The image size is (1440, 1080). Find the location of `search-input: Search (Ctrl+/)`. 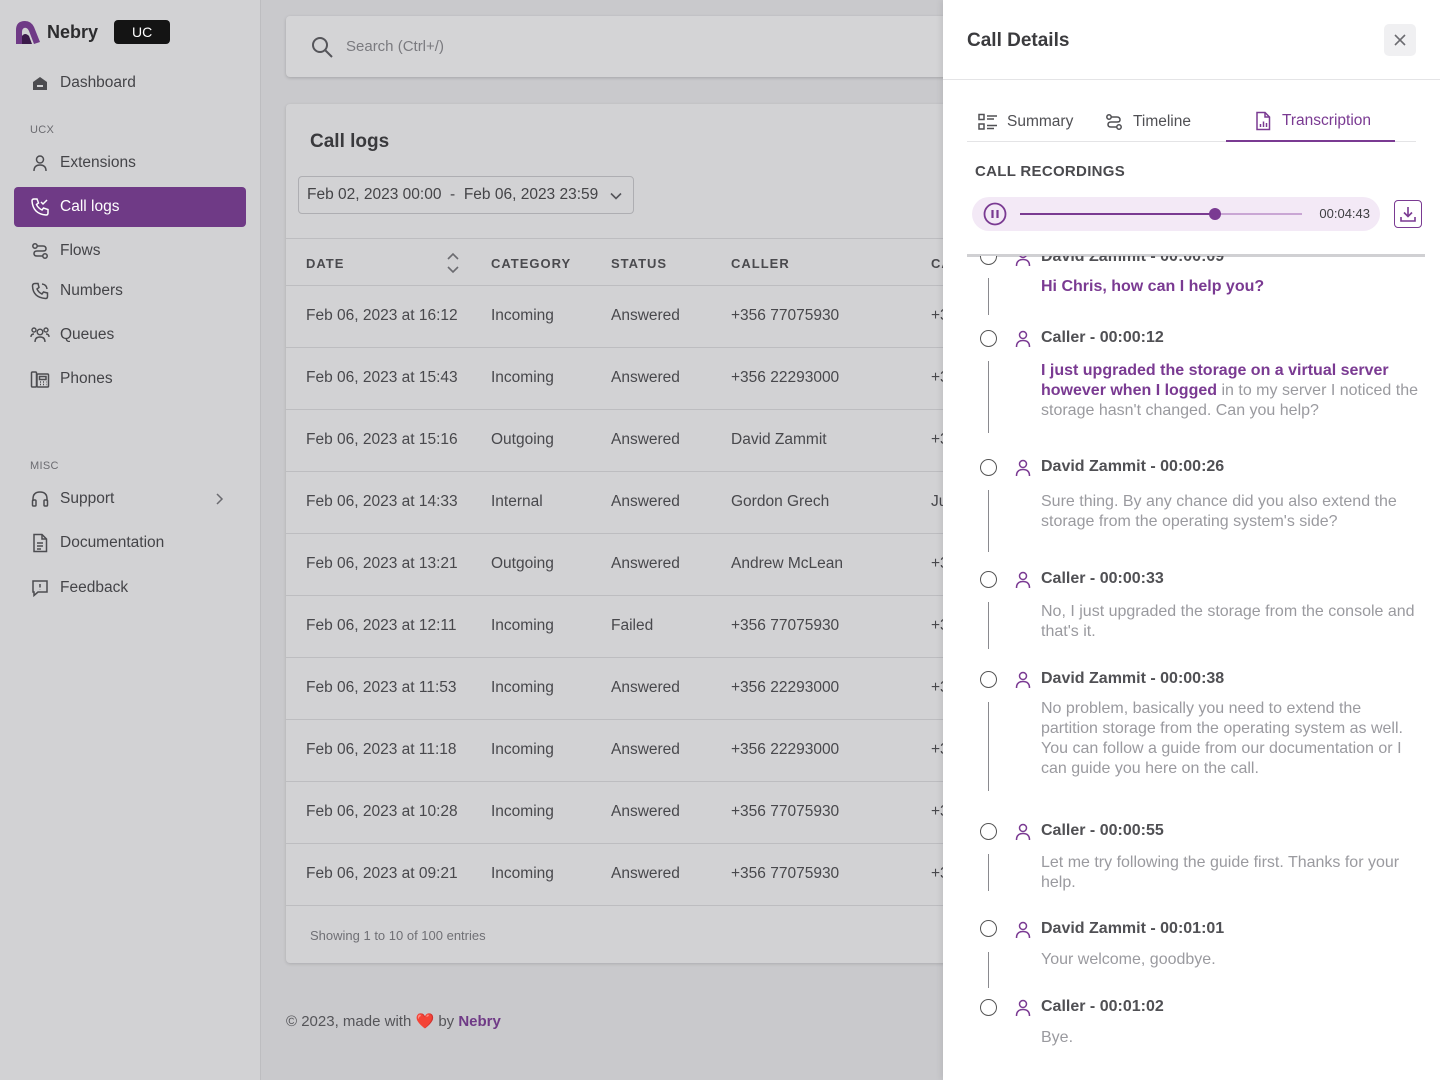

search-input: Search (Ctrl+/) is located at coordinates (395, 46).